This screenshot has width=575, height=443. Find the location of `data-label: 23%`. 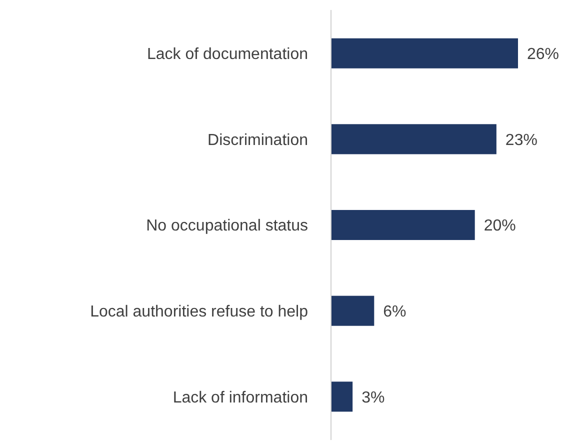

data-label: 23% is located at coordinates (521, 140).